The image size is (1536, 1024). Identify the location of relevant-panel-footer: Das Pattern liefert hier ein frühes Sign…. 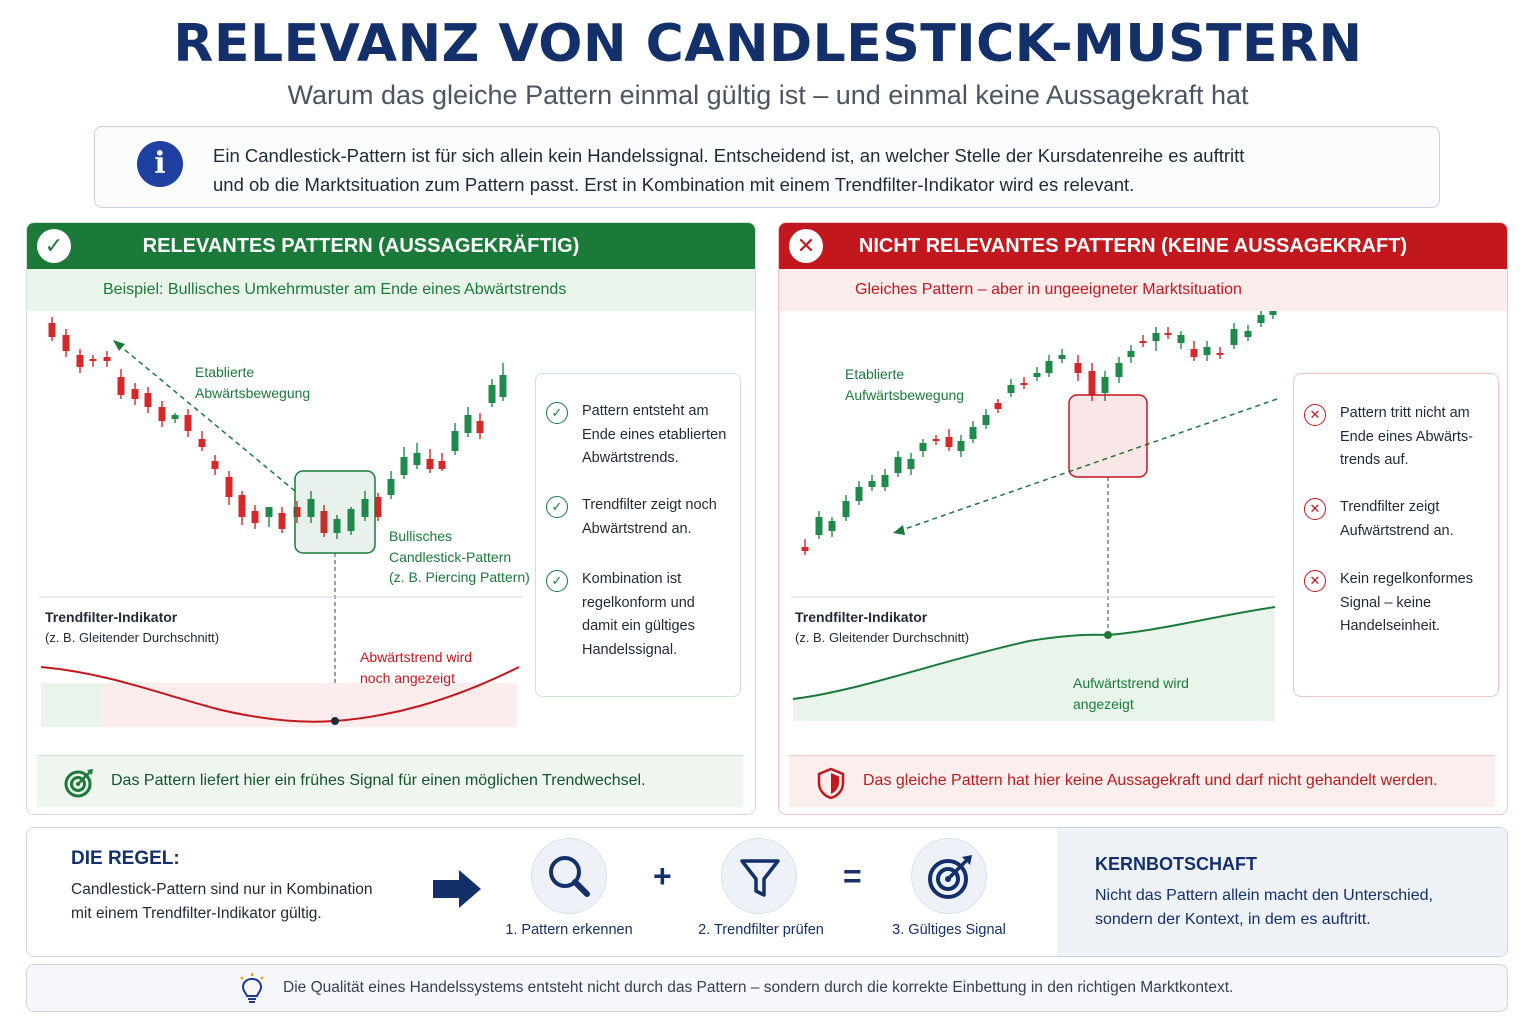
(390, 781).